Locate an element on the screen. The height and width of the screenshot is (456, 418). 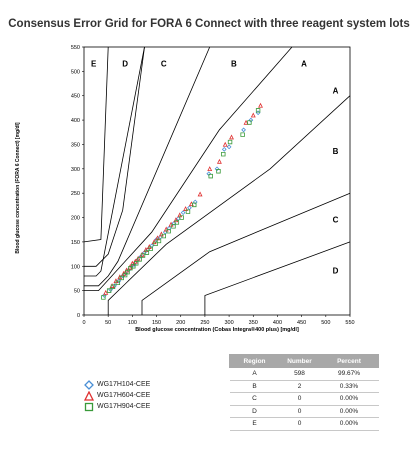
y-tick-label: 200 is located at coordinates (75, 219).